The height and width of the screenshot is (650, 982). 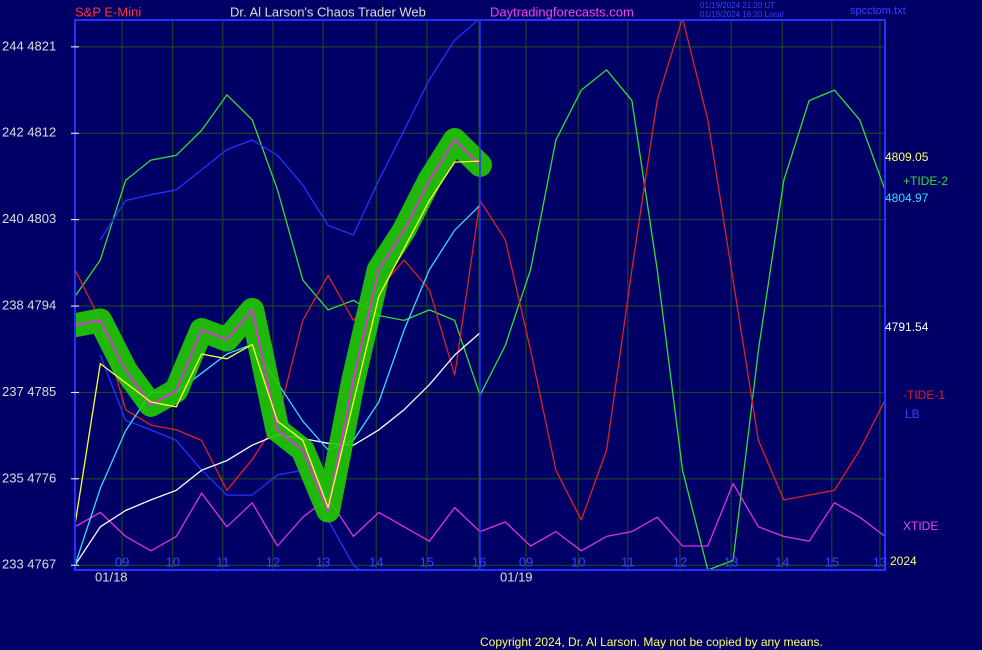 I want to click on y-tick-label: 244 4821, so click(x=29, y=45).